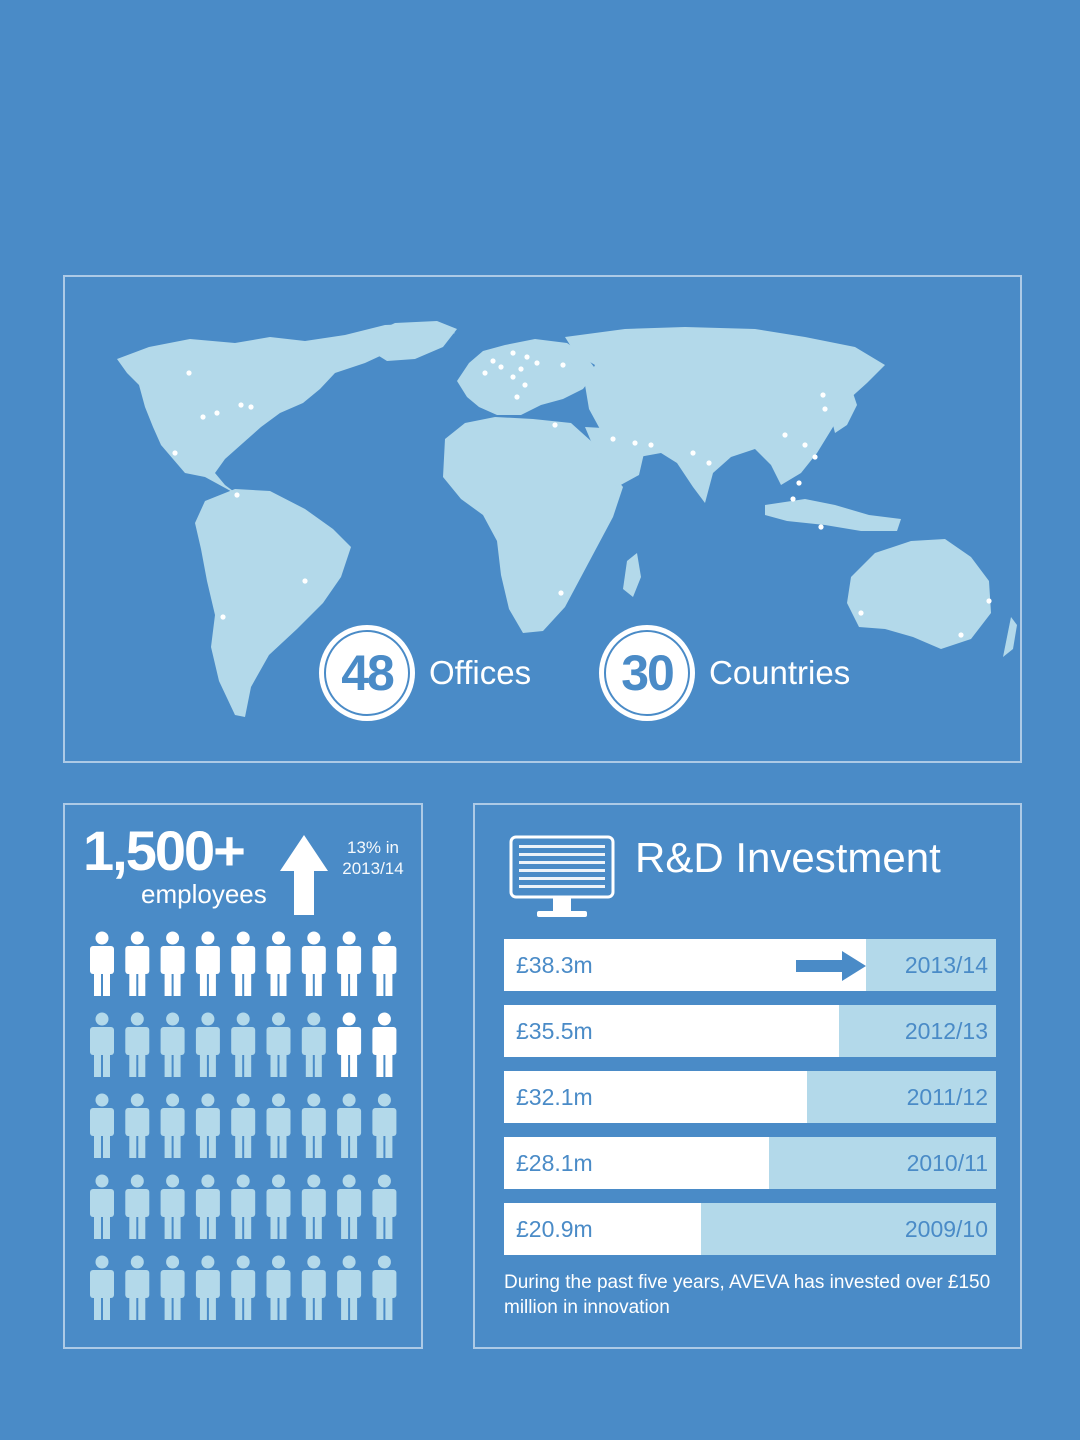 This screenshot has height=1440, width=1080. I want to click on bar-value-label: £38.3m, so click(554, 965).